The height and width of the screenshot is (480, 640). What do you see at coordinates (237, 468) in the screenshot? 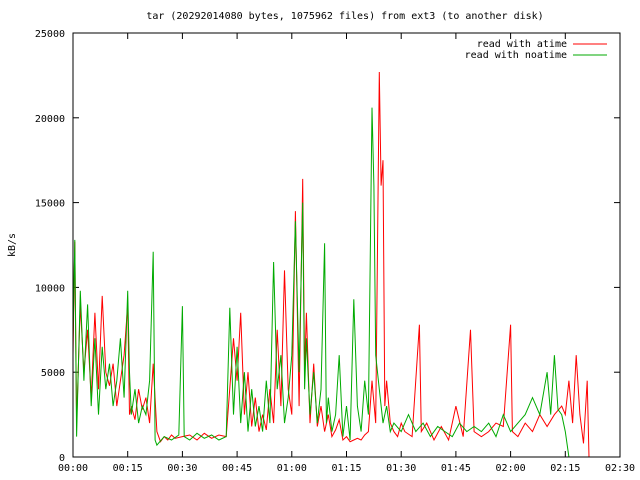
I see `x-tick-label: 00:45` at bounding box center [237, 468].